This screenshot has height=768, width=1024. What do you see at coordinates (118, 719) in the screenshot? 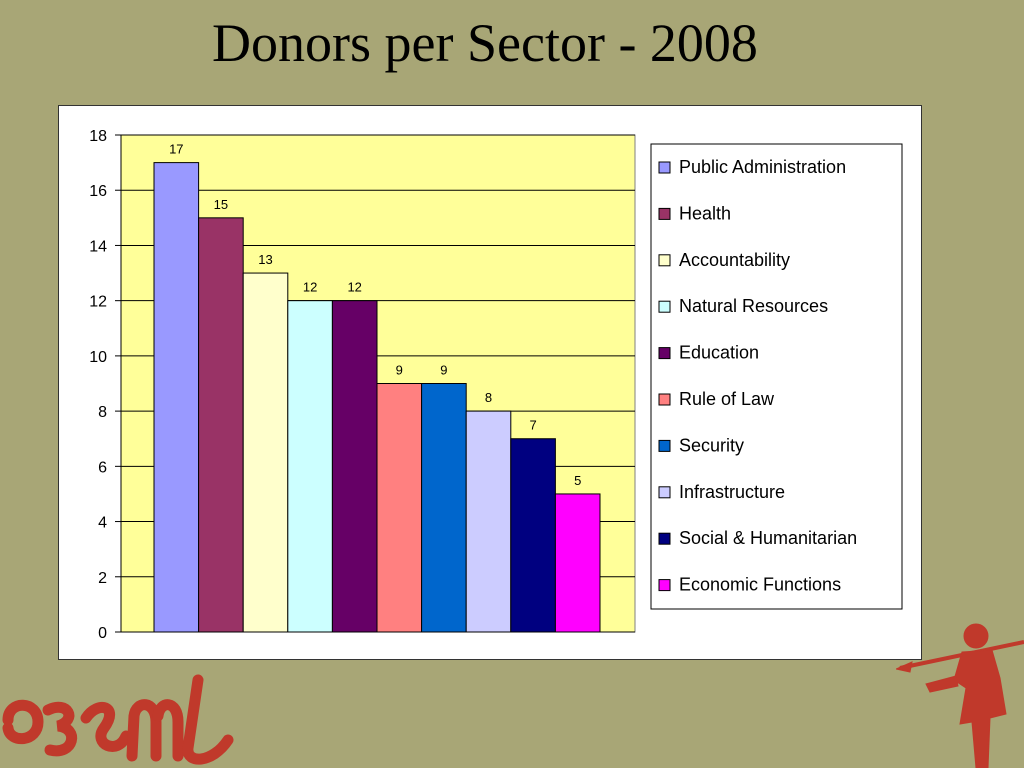
I see `georgian-script-logo` at bounding box center [118, 719].